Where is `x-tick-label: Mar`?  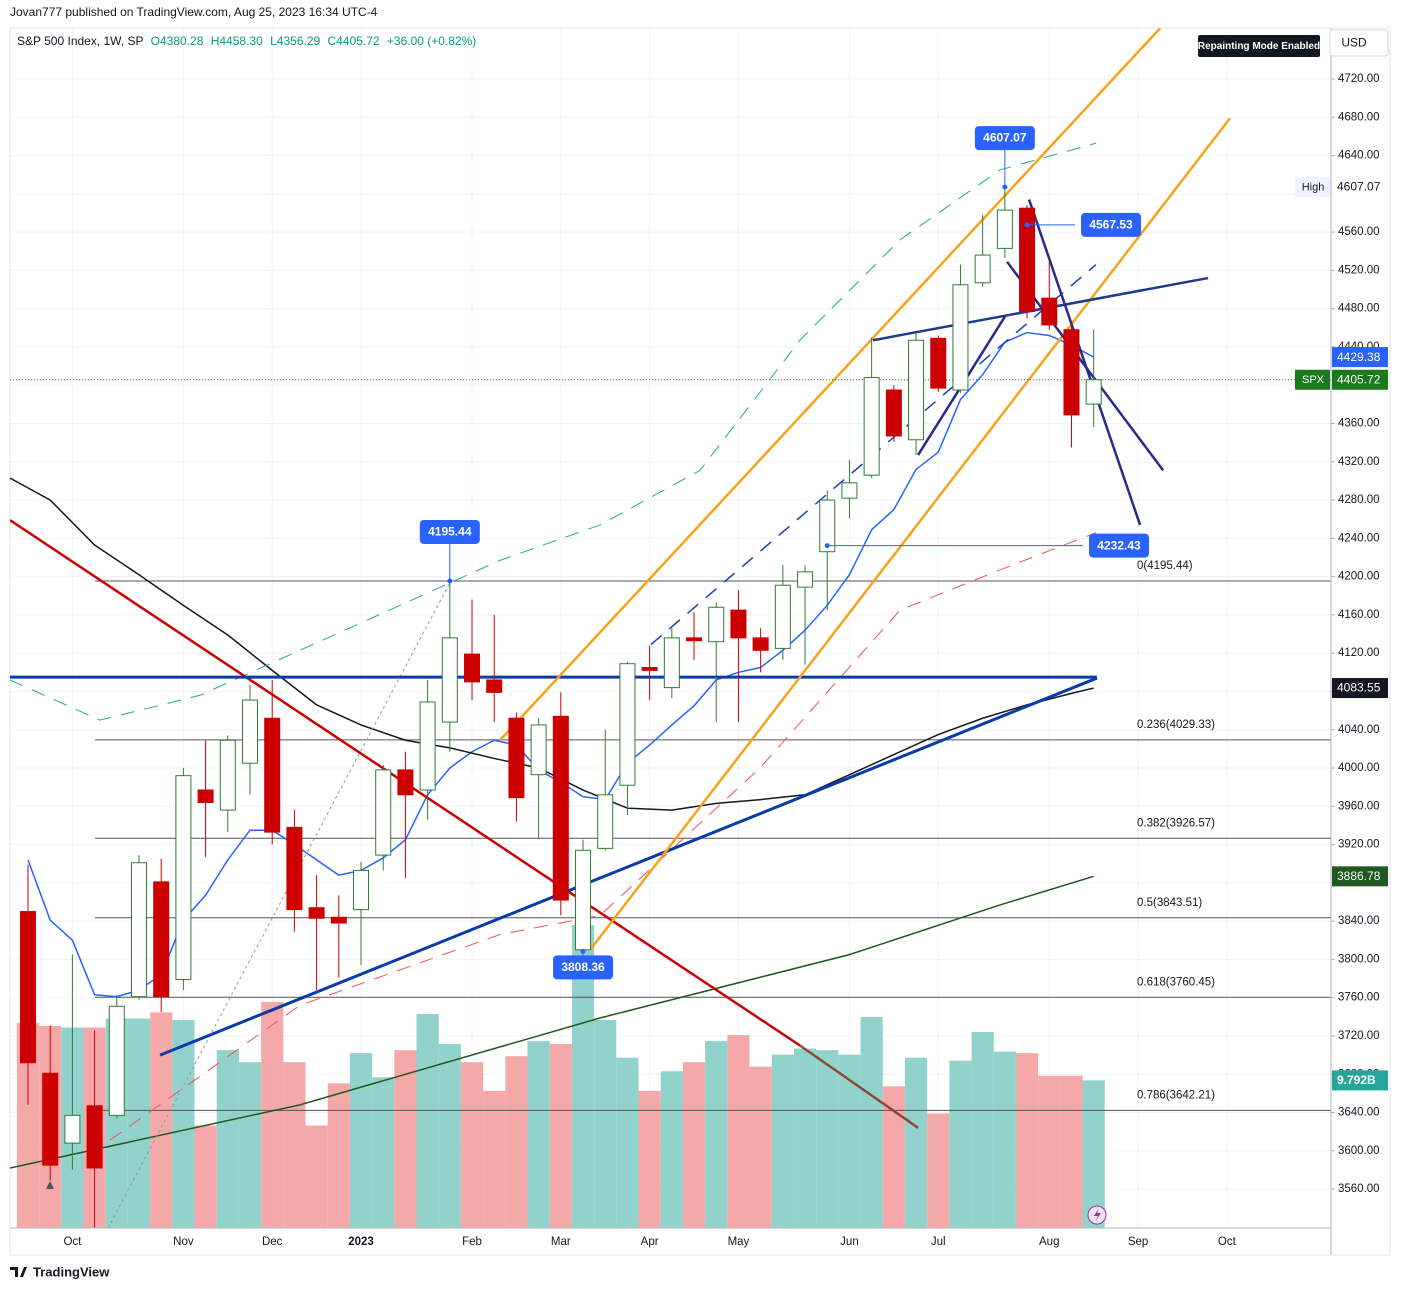
x-tick-label: Mar is located at coordinates (561, 1242).